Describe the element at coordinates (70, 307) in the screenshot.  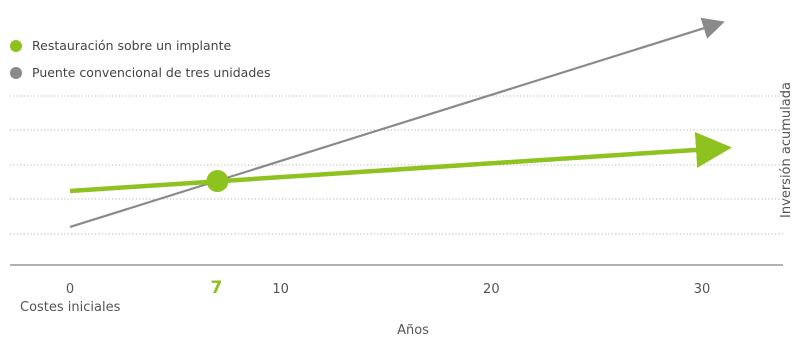
I see `x-annotation-initial-costs: Costes iniciales` at that location.